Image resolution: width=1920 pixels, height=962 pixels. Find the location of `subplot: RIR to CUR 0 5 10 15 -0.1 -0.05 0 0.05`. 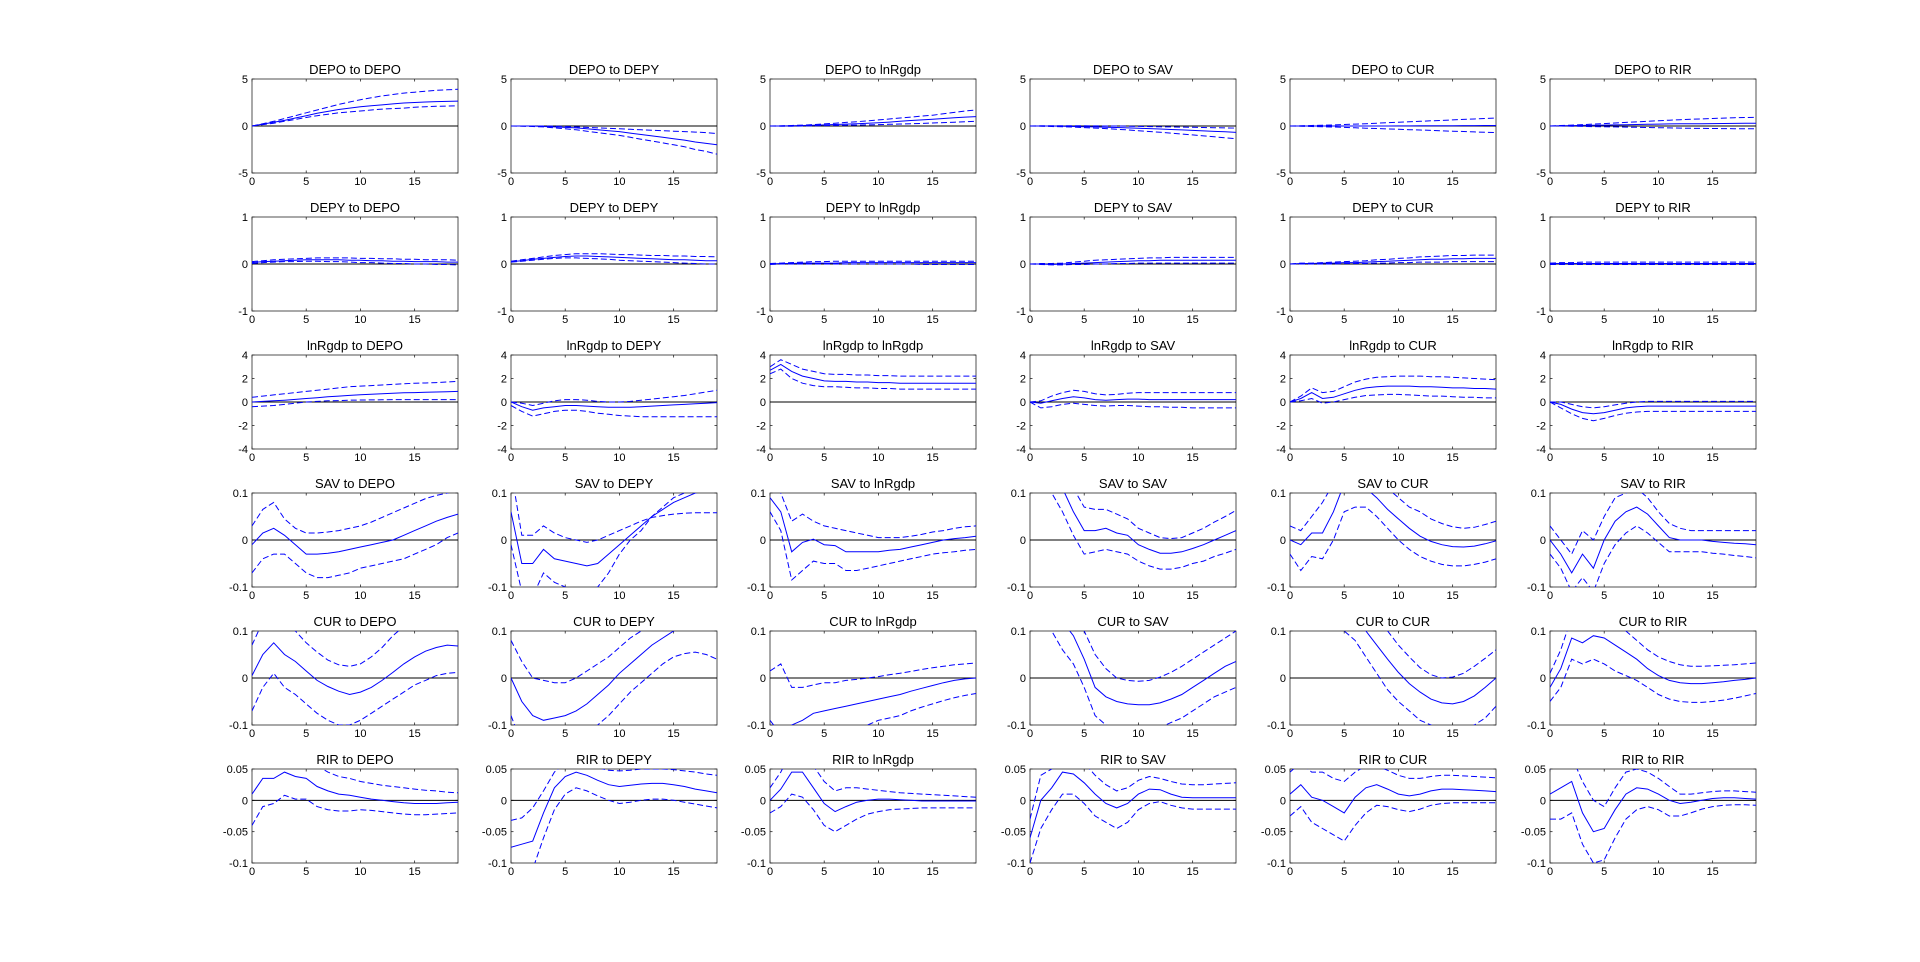

subplot: RIR to CUR 0 5 10 15 -0.1 -0.05 0 0.05 is located at coordinates (1379, 815).